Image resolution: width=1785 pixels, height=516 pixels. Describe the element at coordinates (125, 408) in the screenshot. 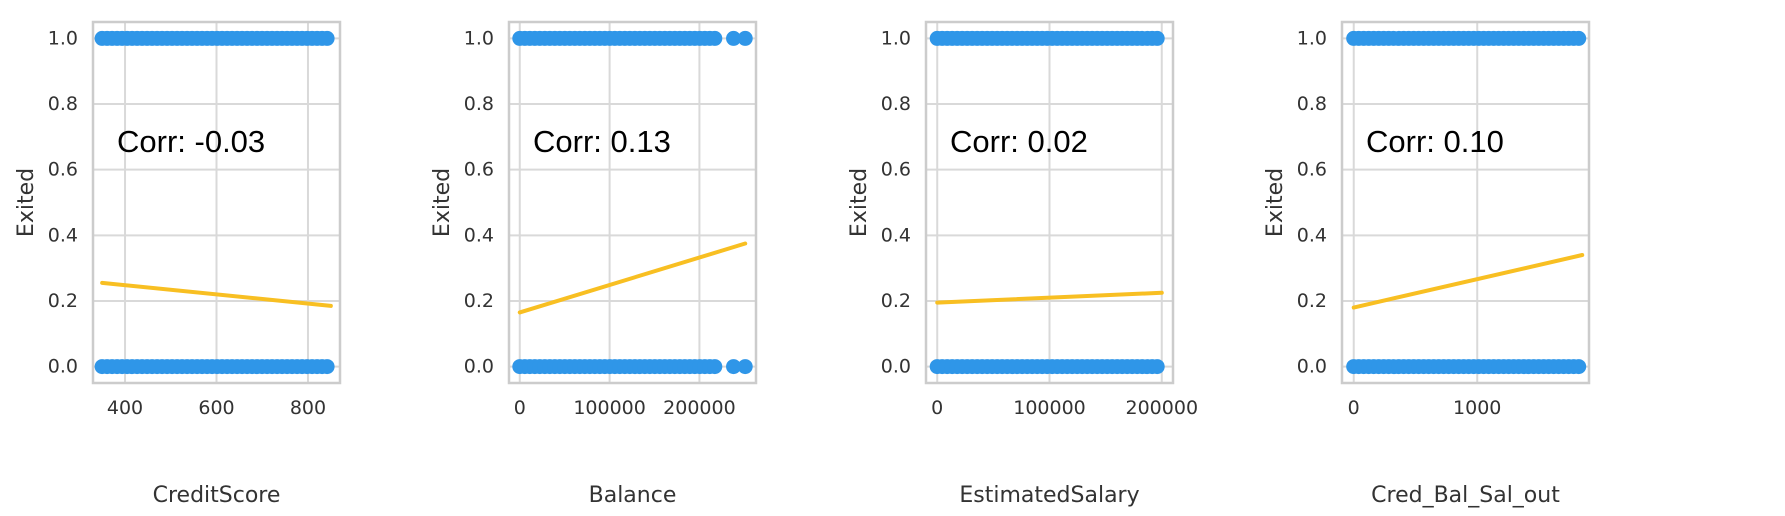

I see `x-tick-label: 400` at that location.